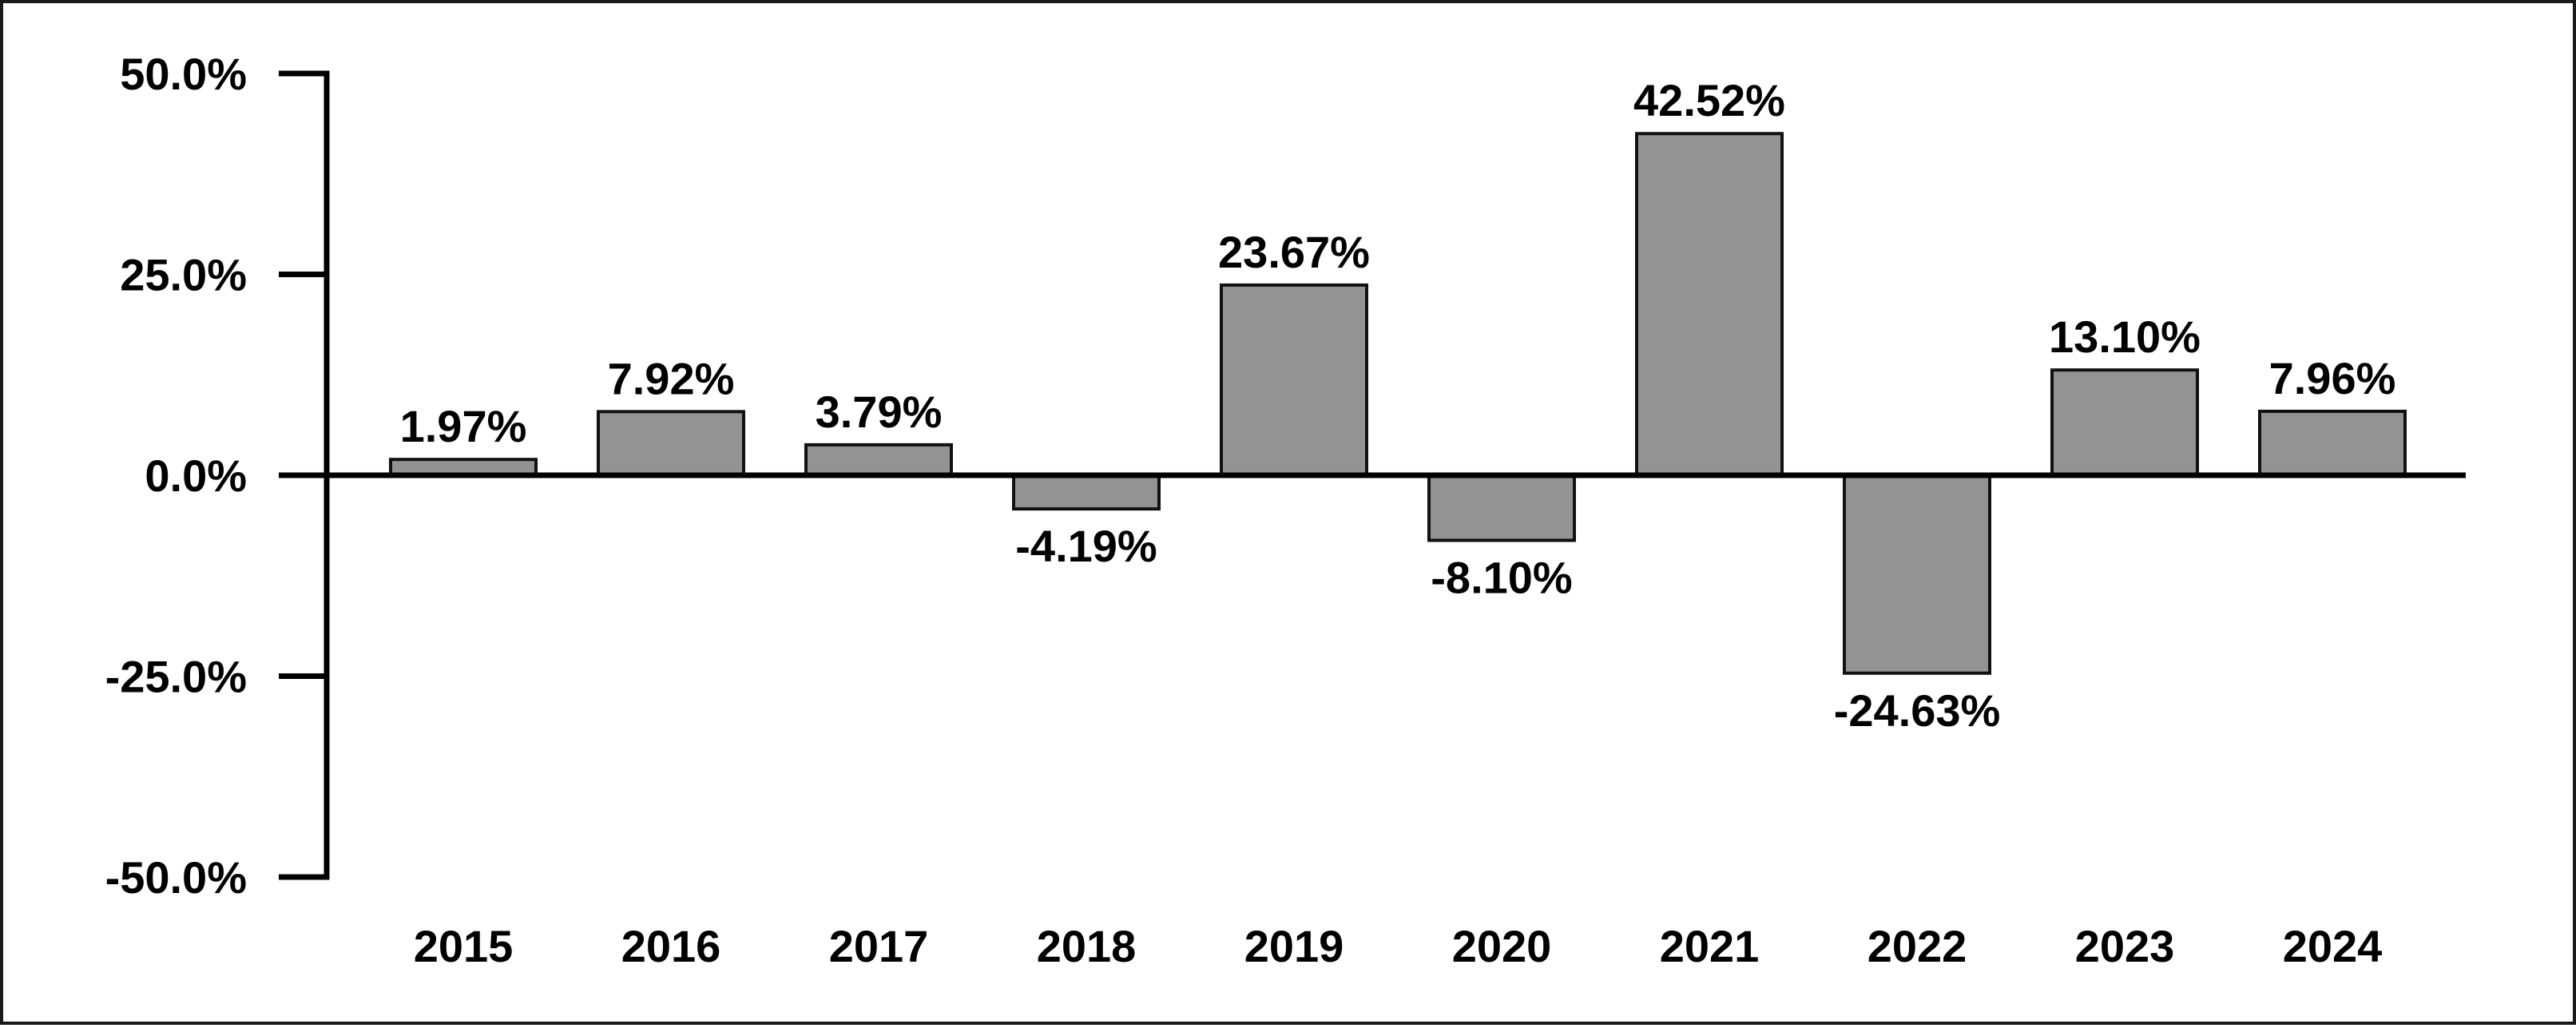 Image resolution: width=2576 pixels, height=1028 pixels. What do you see at coordinates (1710, 304) in the screenshot?
I see `bar-2021` at bounding box center [1710, 304].